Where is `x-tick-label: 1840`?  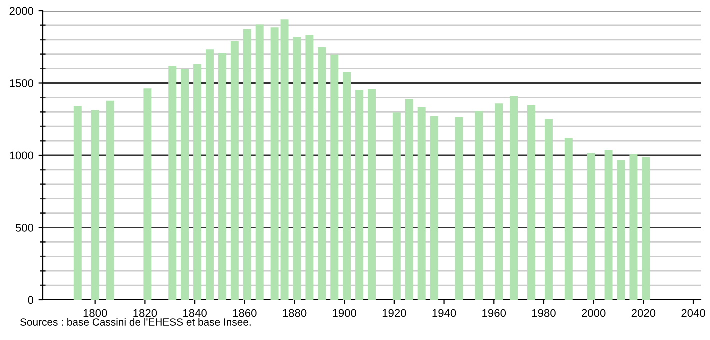
x-tick-label: 1840 is located at coordinates (195, 313).